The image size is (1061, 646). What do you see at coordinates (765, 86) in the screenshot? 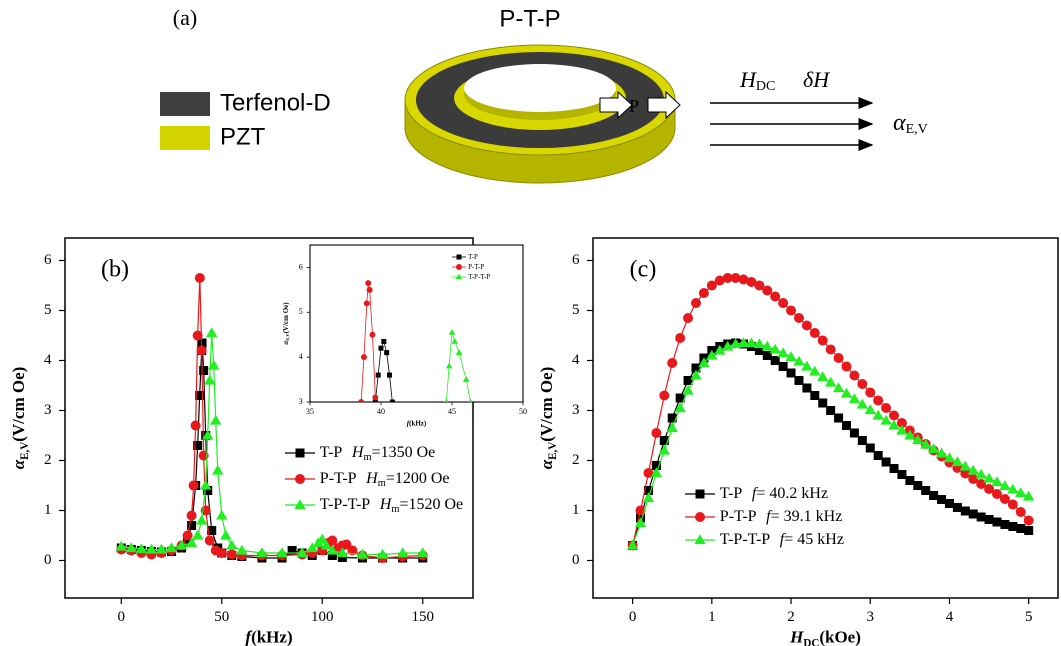
I see `field-sub: DC` at bounding box center [765, 86].